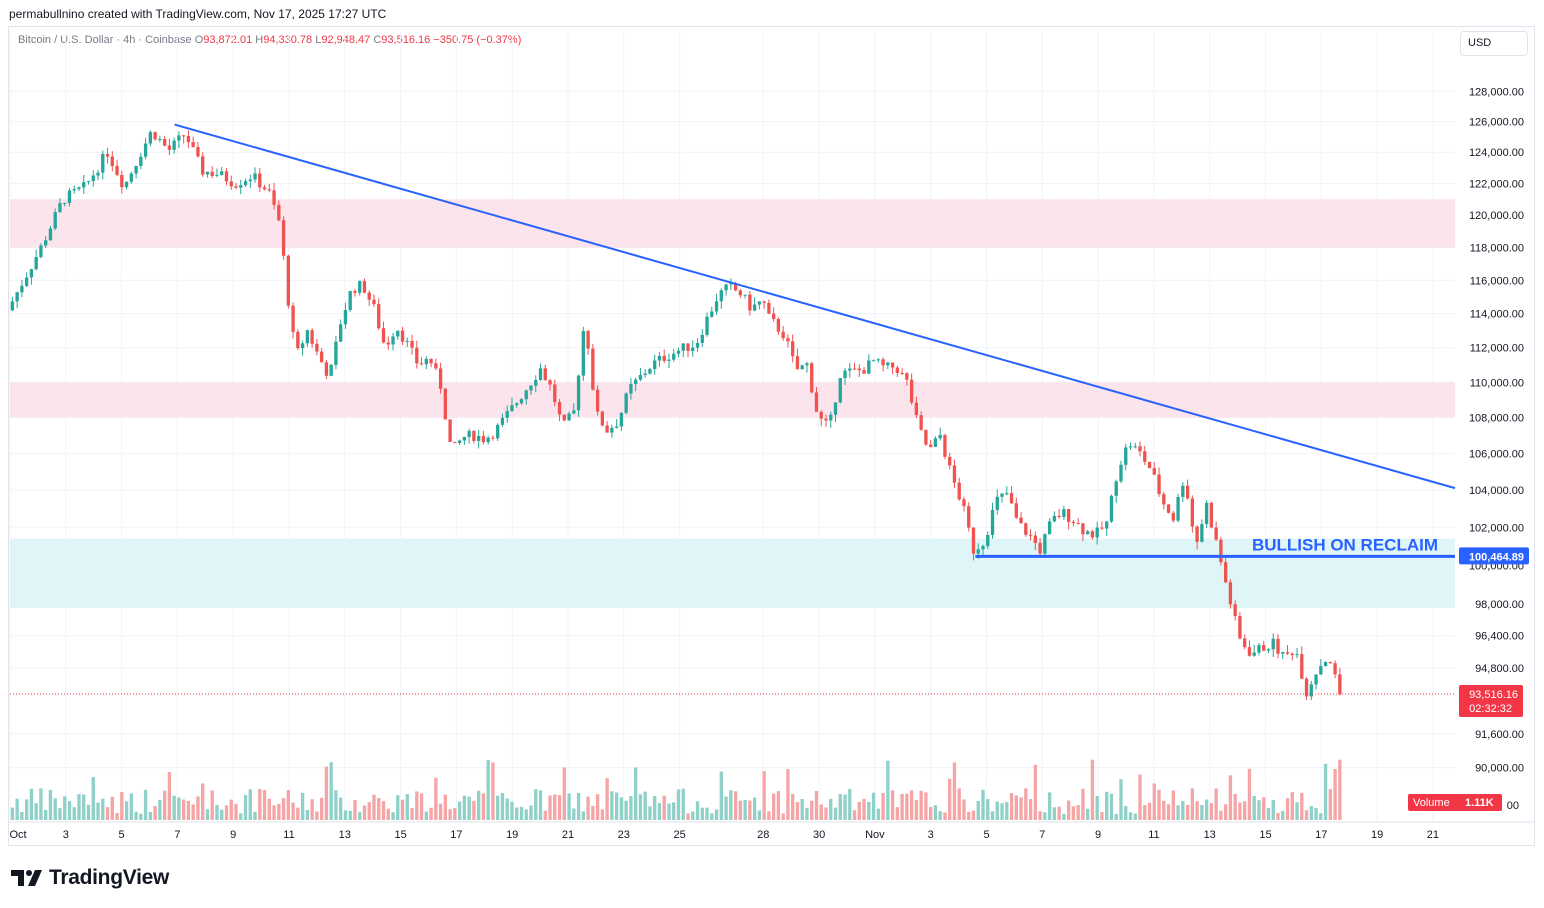 The image size is (1544, 908). Describe the element at coordinates (1431, 803) in the screenshot. I see `volume-label: Volume` at that location.